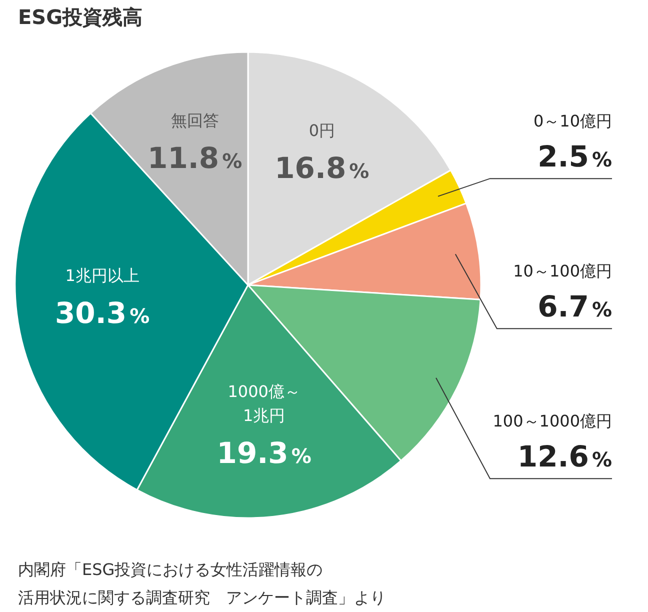 Image resolution: width=648 pixels, height=612 pixels. Describe the element at coordinates (575, 307) in the screenshot. I see `data-label: 6.7%` at that location.